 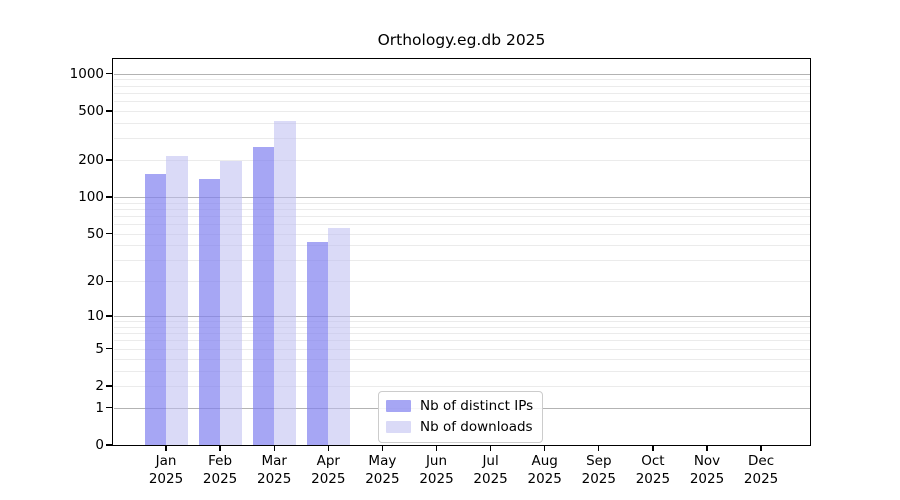 What do you see at coordinates (490, 461) in the screenshot?
I see `x-tick-month: Jul` at bounding box center [490, 461].